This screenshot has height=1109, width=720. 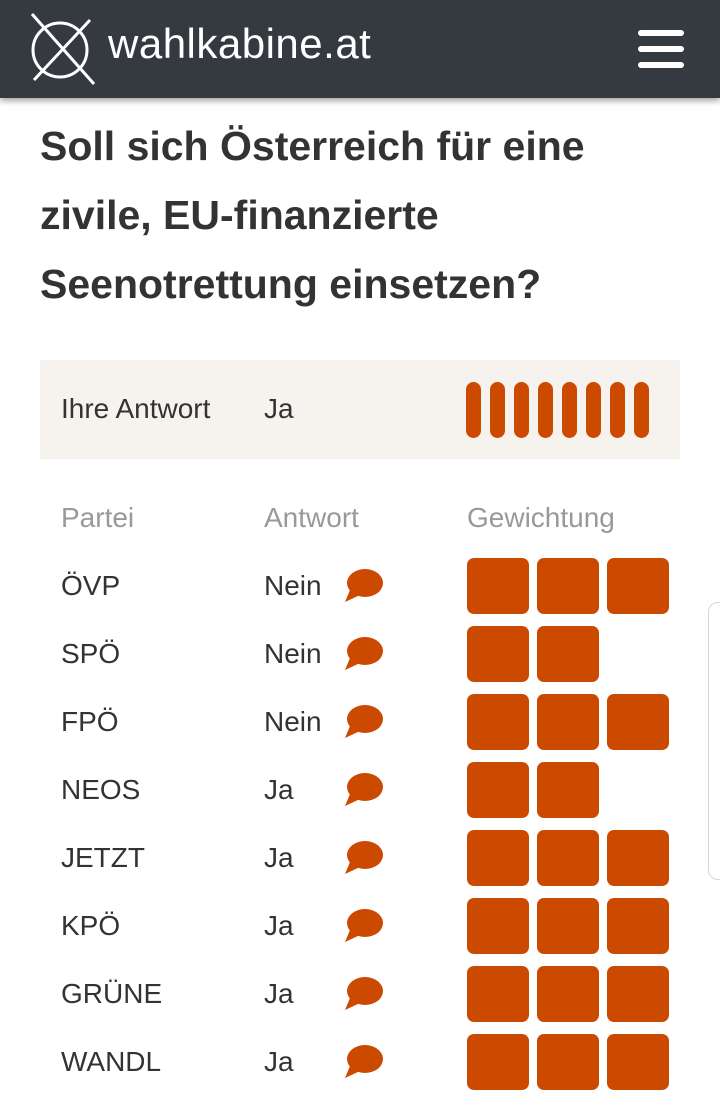 I want to click on ballot-cross-icon, so click(x=62, y=48).